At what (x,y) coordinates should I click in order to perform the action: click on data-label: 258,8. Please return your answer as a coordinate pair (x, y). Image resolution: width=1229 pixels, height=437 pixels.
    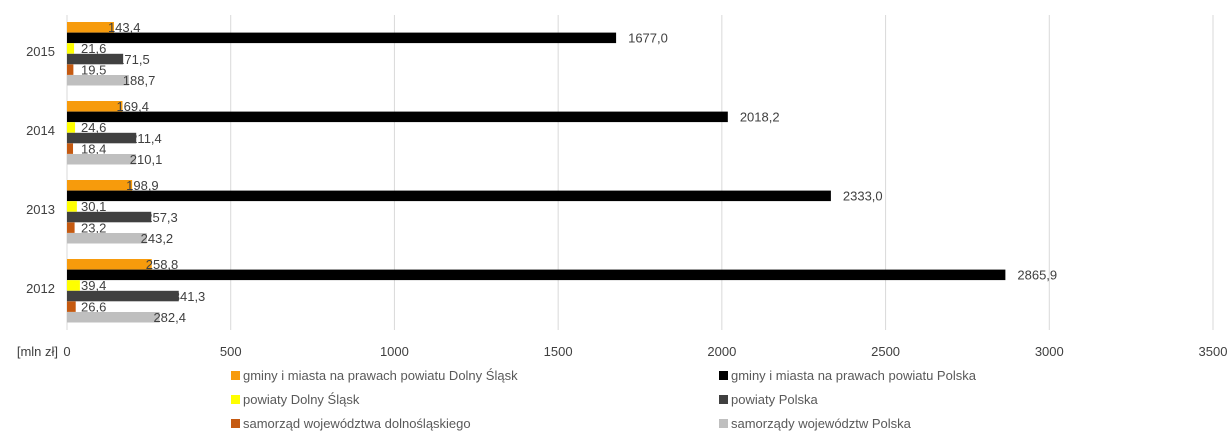
    Looking at the image, I should click on (162, 264).